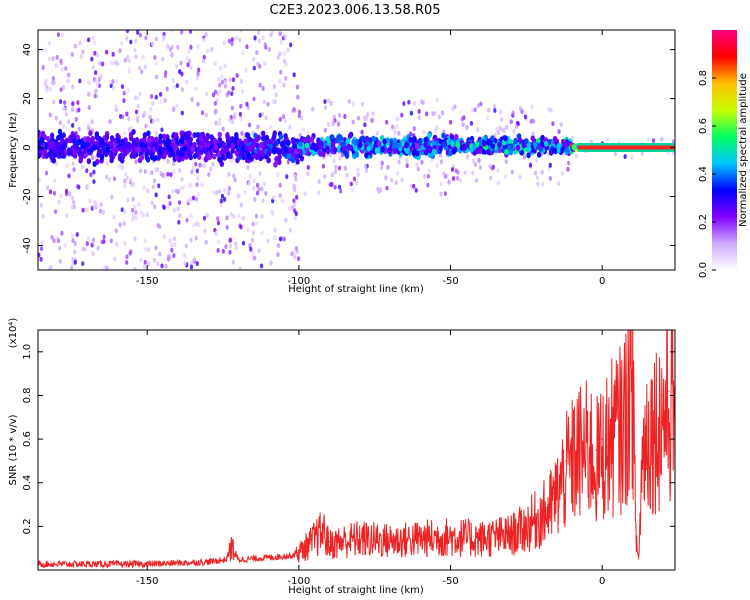 The height and width of the screenshot is (600, 750). I want to click on snr-x-label: Height of straight line (km), so click(356, 590).